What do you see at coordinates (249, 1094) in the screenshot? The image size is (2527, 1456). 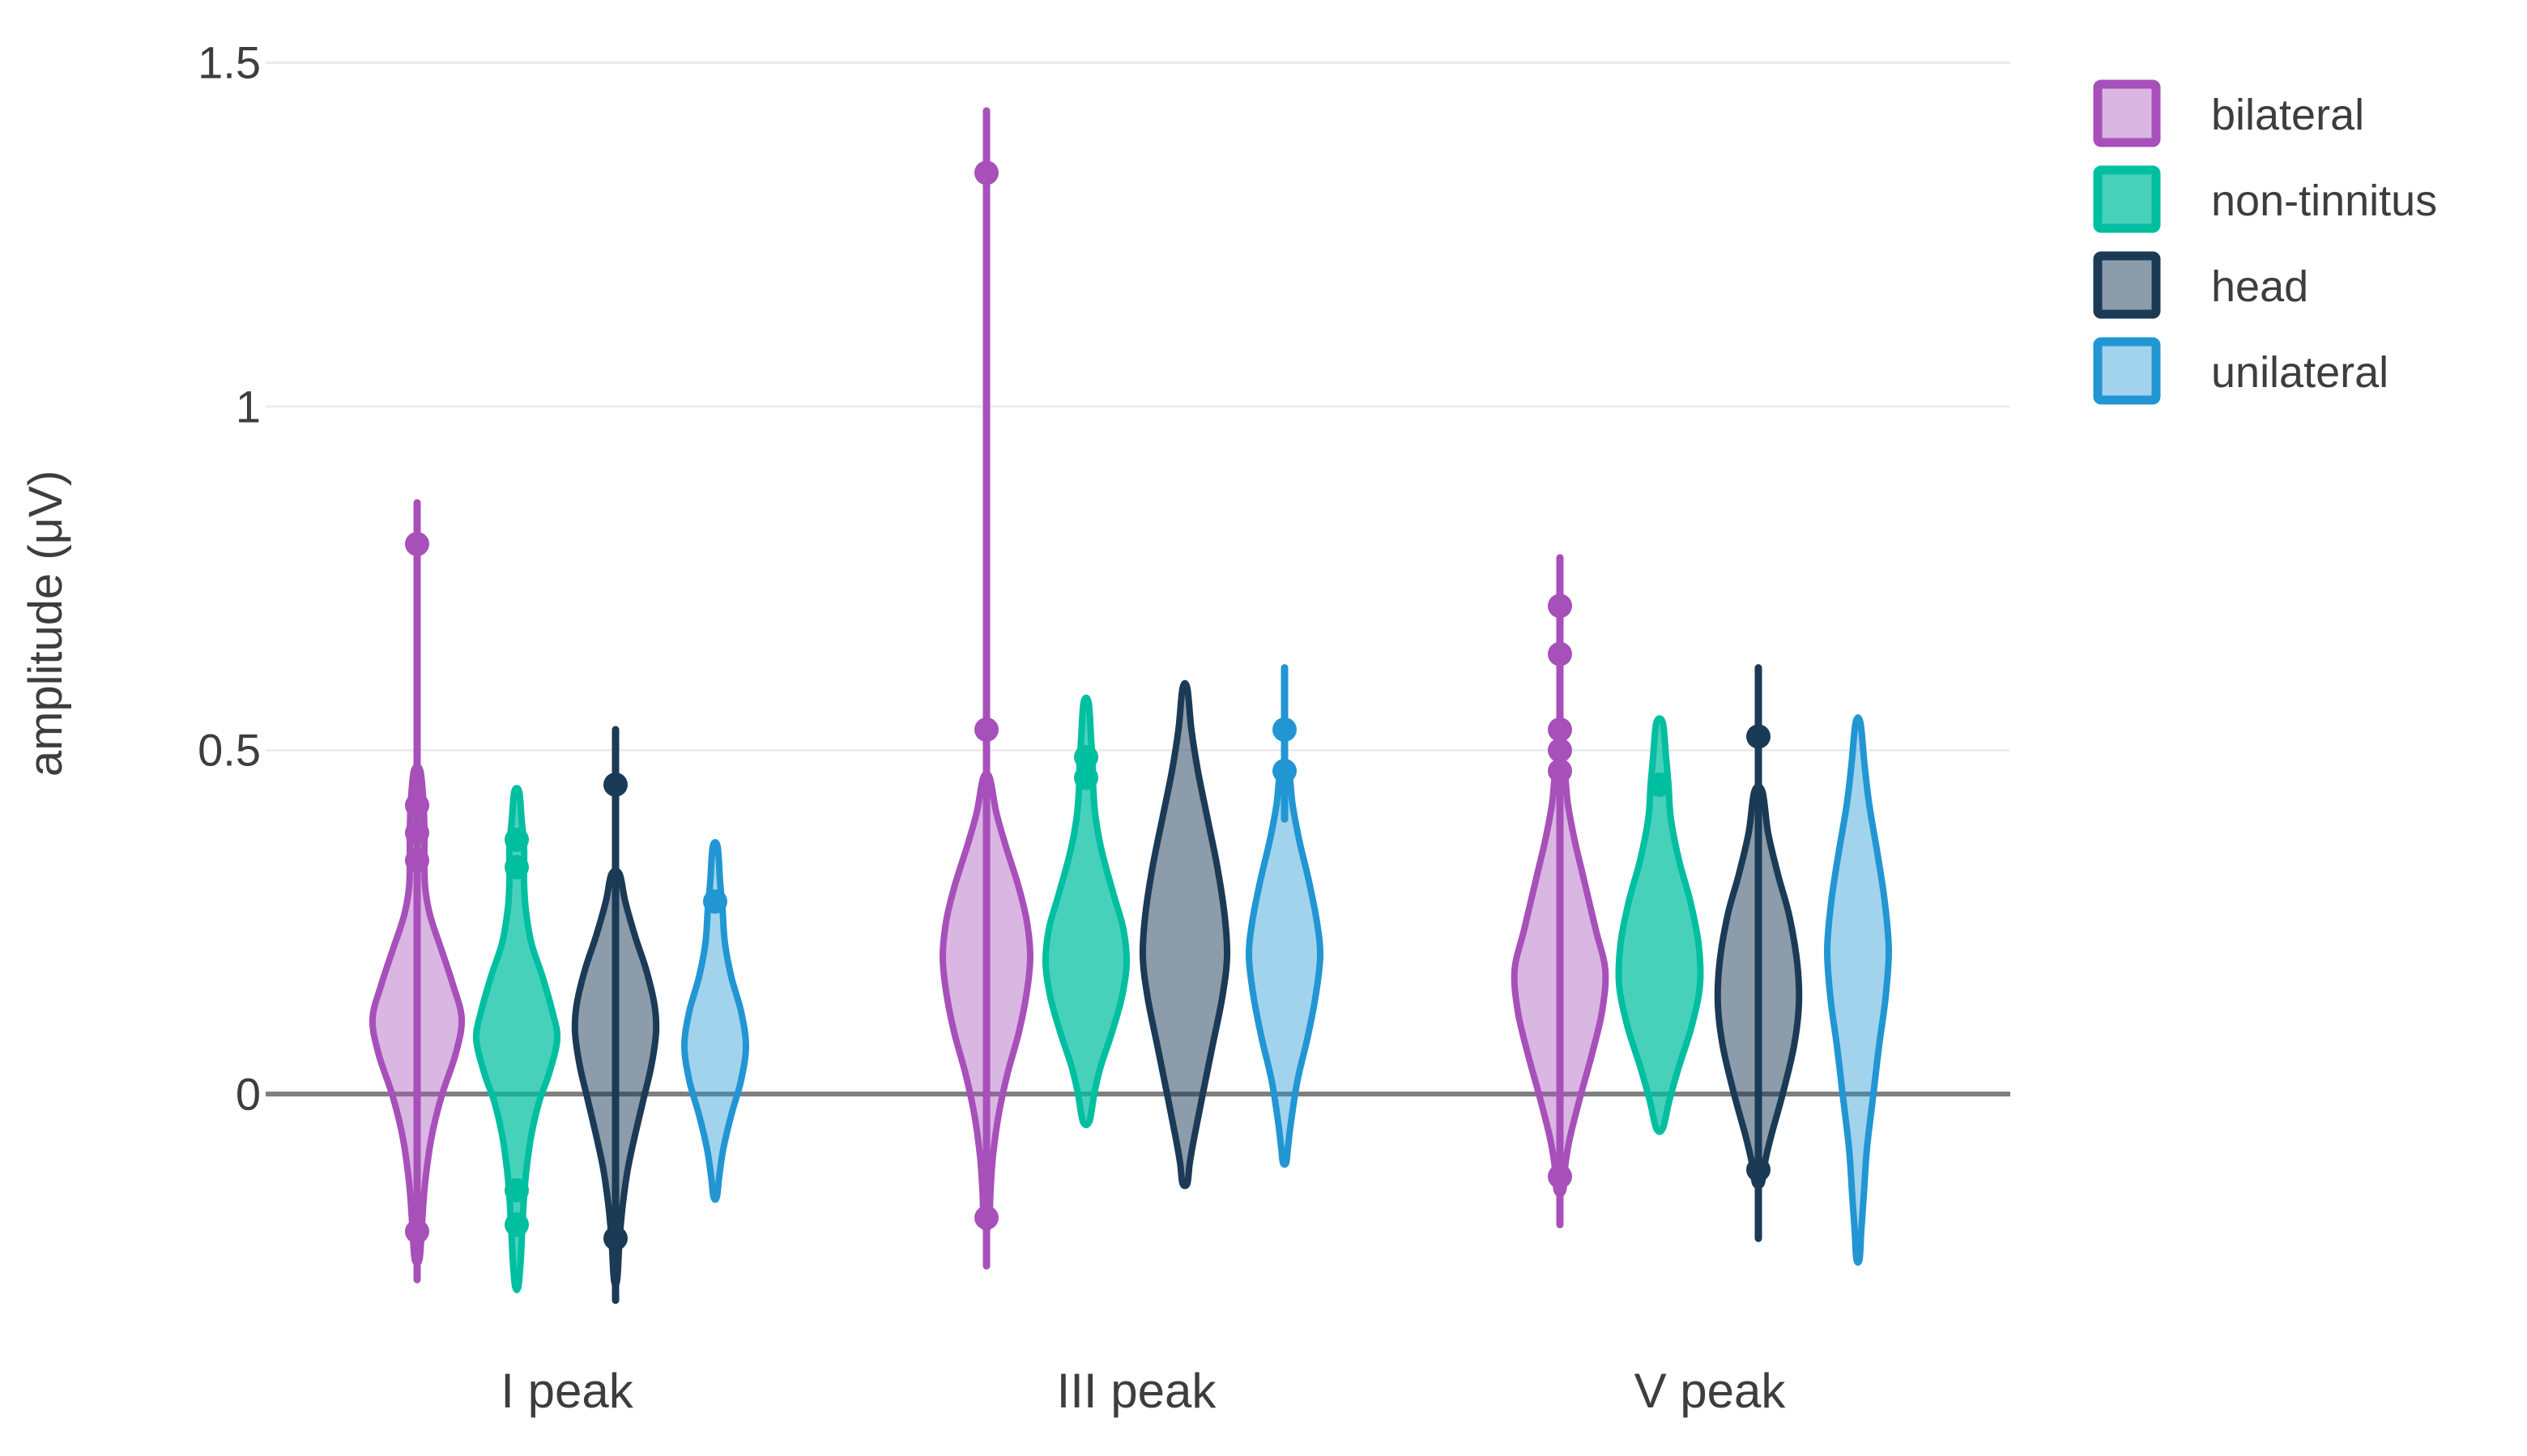 I see `y-tick-label: 0` at bounding box center [249, 1094].